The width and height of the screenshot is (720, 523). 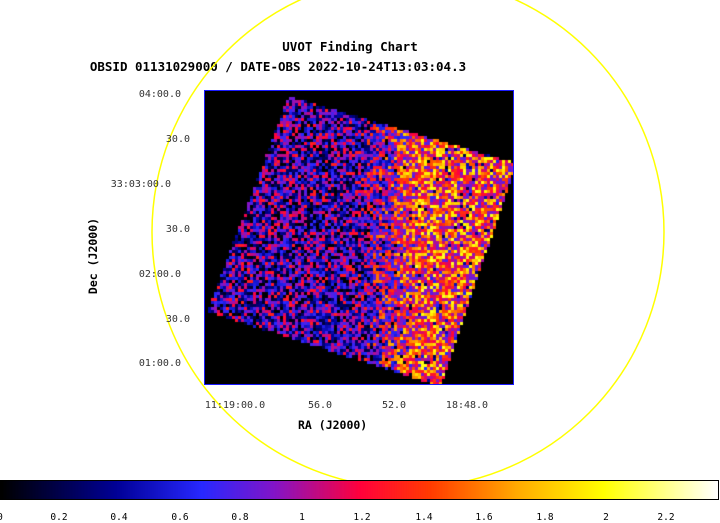 I want to click on x-axis-label: RA (J2000), so click(x=333, y=425).